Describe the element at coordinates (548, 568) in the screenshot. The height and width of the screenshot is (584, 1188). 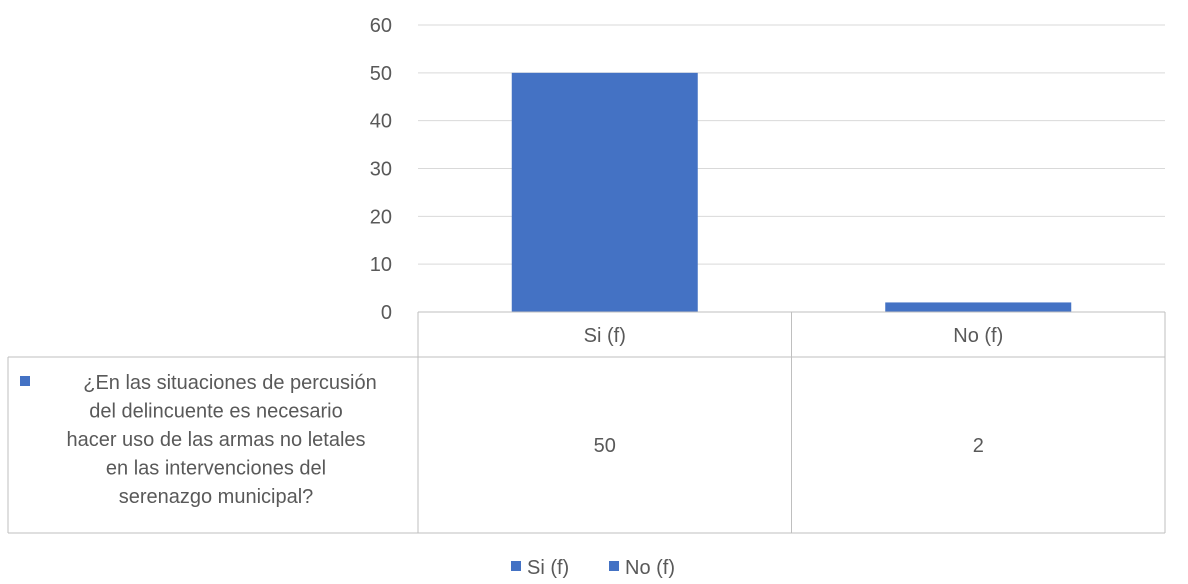
I see `legend-entry: Si (f)` at that location.